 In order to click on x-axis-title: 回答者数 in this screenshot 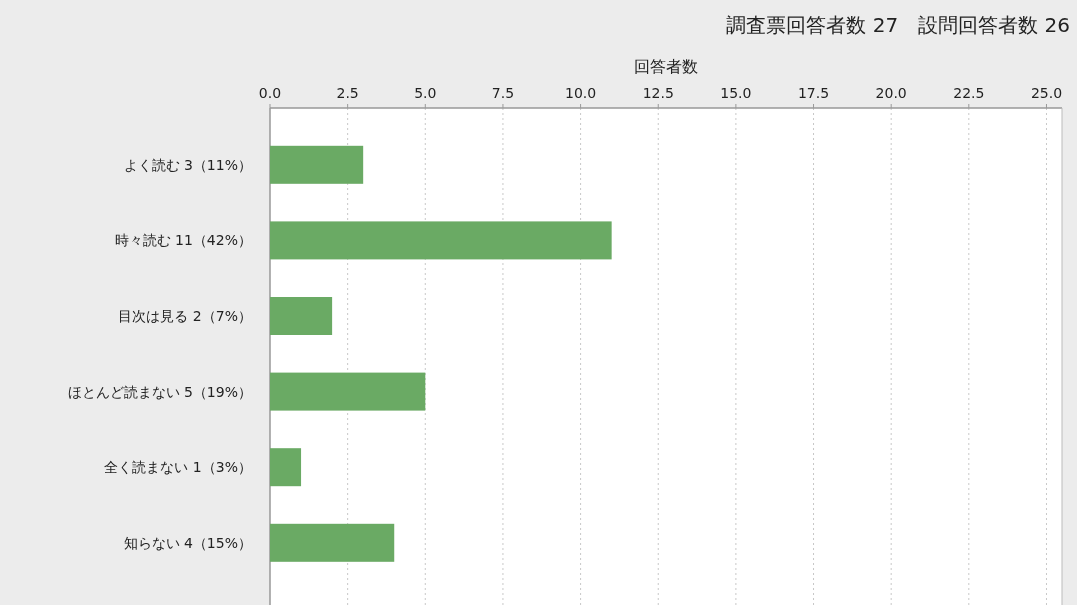, I will do `click(666, 66)`.